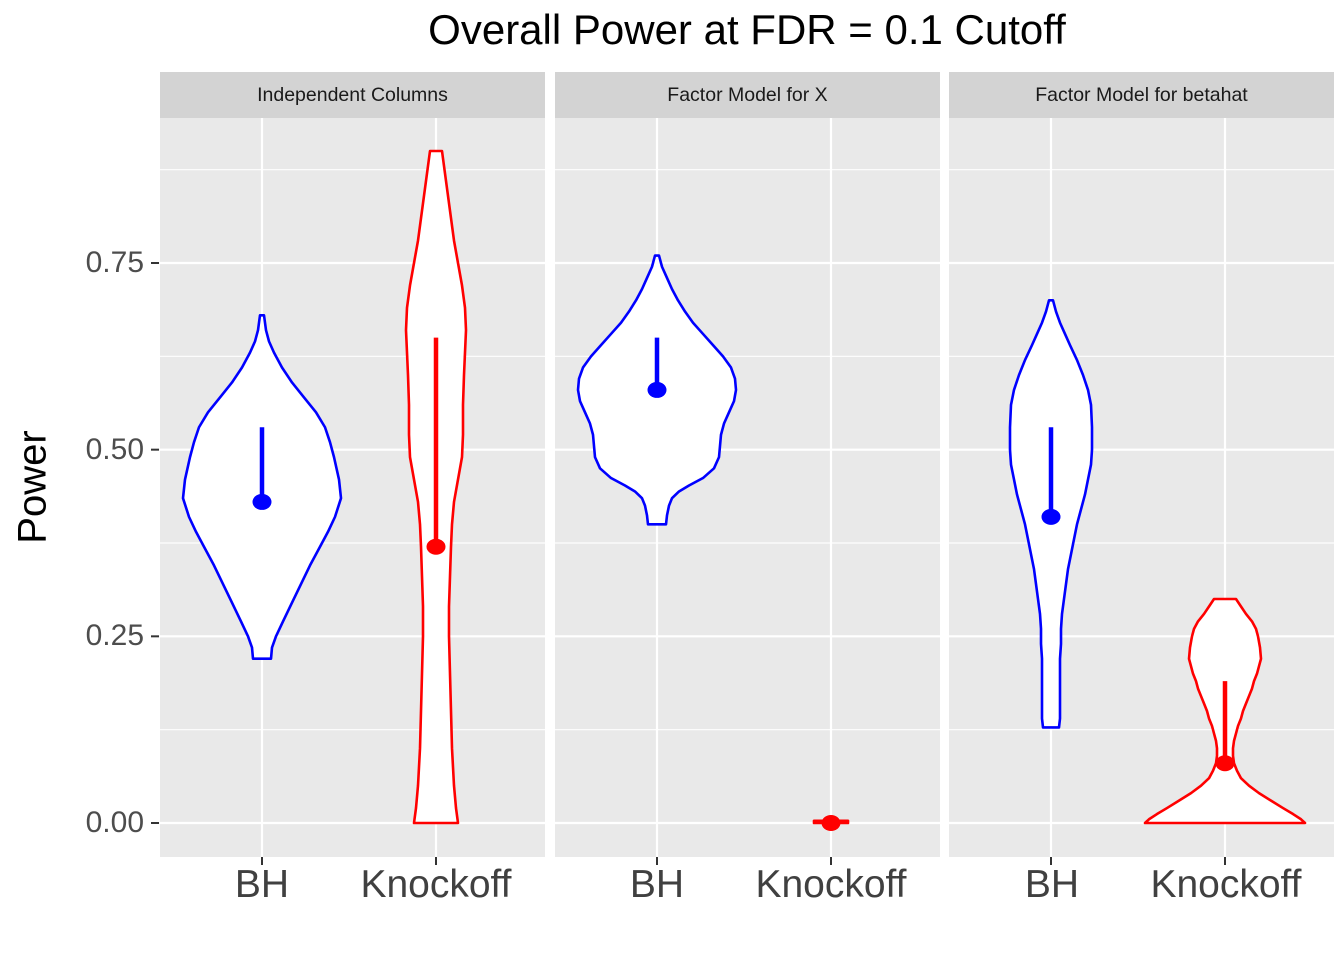  I want to click on plot-title: Overall Power at FDR = 0.1 Cutoff, so click(747, 29).